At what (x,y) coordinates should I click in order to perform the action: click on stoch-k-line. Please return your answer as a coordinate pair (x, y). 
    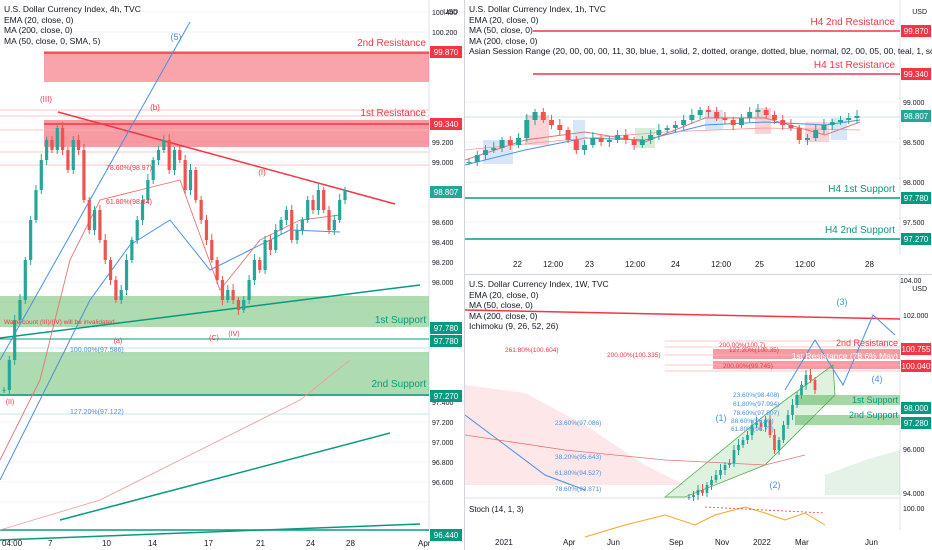
    Looking at the image, I should click on (705, 522).